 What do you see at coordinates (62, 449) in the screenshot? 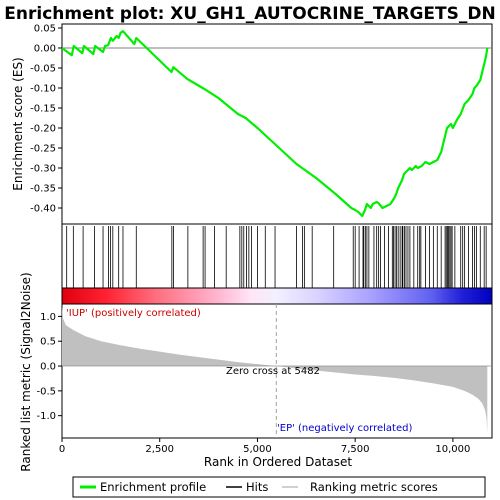
I see `xtick-label-0: 0` at bounding box center [62, 449].